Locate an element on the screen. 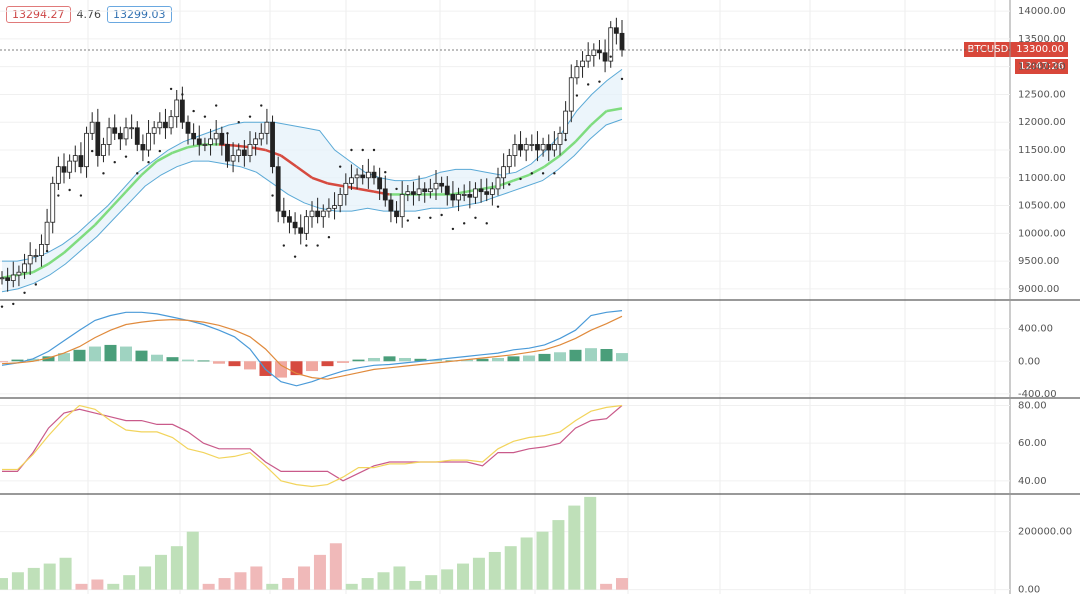 Image resolution: width=1080 pixels, height=594 pixels. y-tick-label: 12500.00 is located at coordinates (1042, 94).